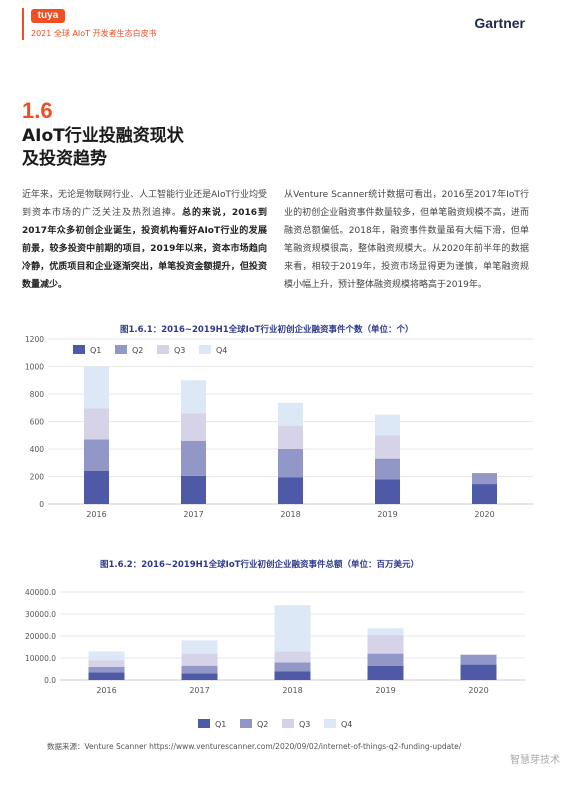 The image size is (578, 795). What do you see at coordinates (34, 367) in the screenshot?
I see `y-tick-label: 1000` at bounding box center [34, 367].